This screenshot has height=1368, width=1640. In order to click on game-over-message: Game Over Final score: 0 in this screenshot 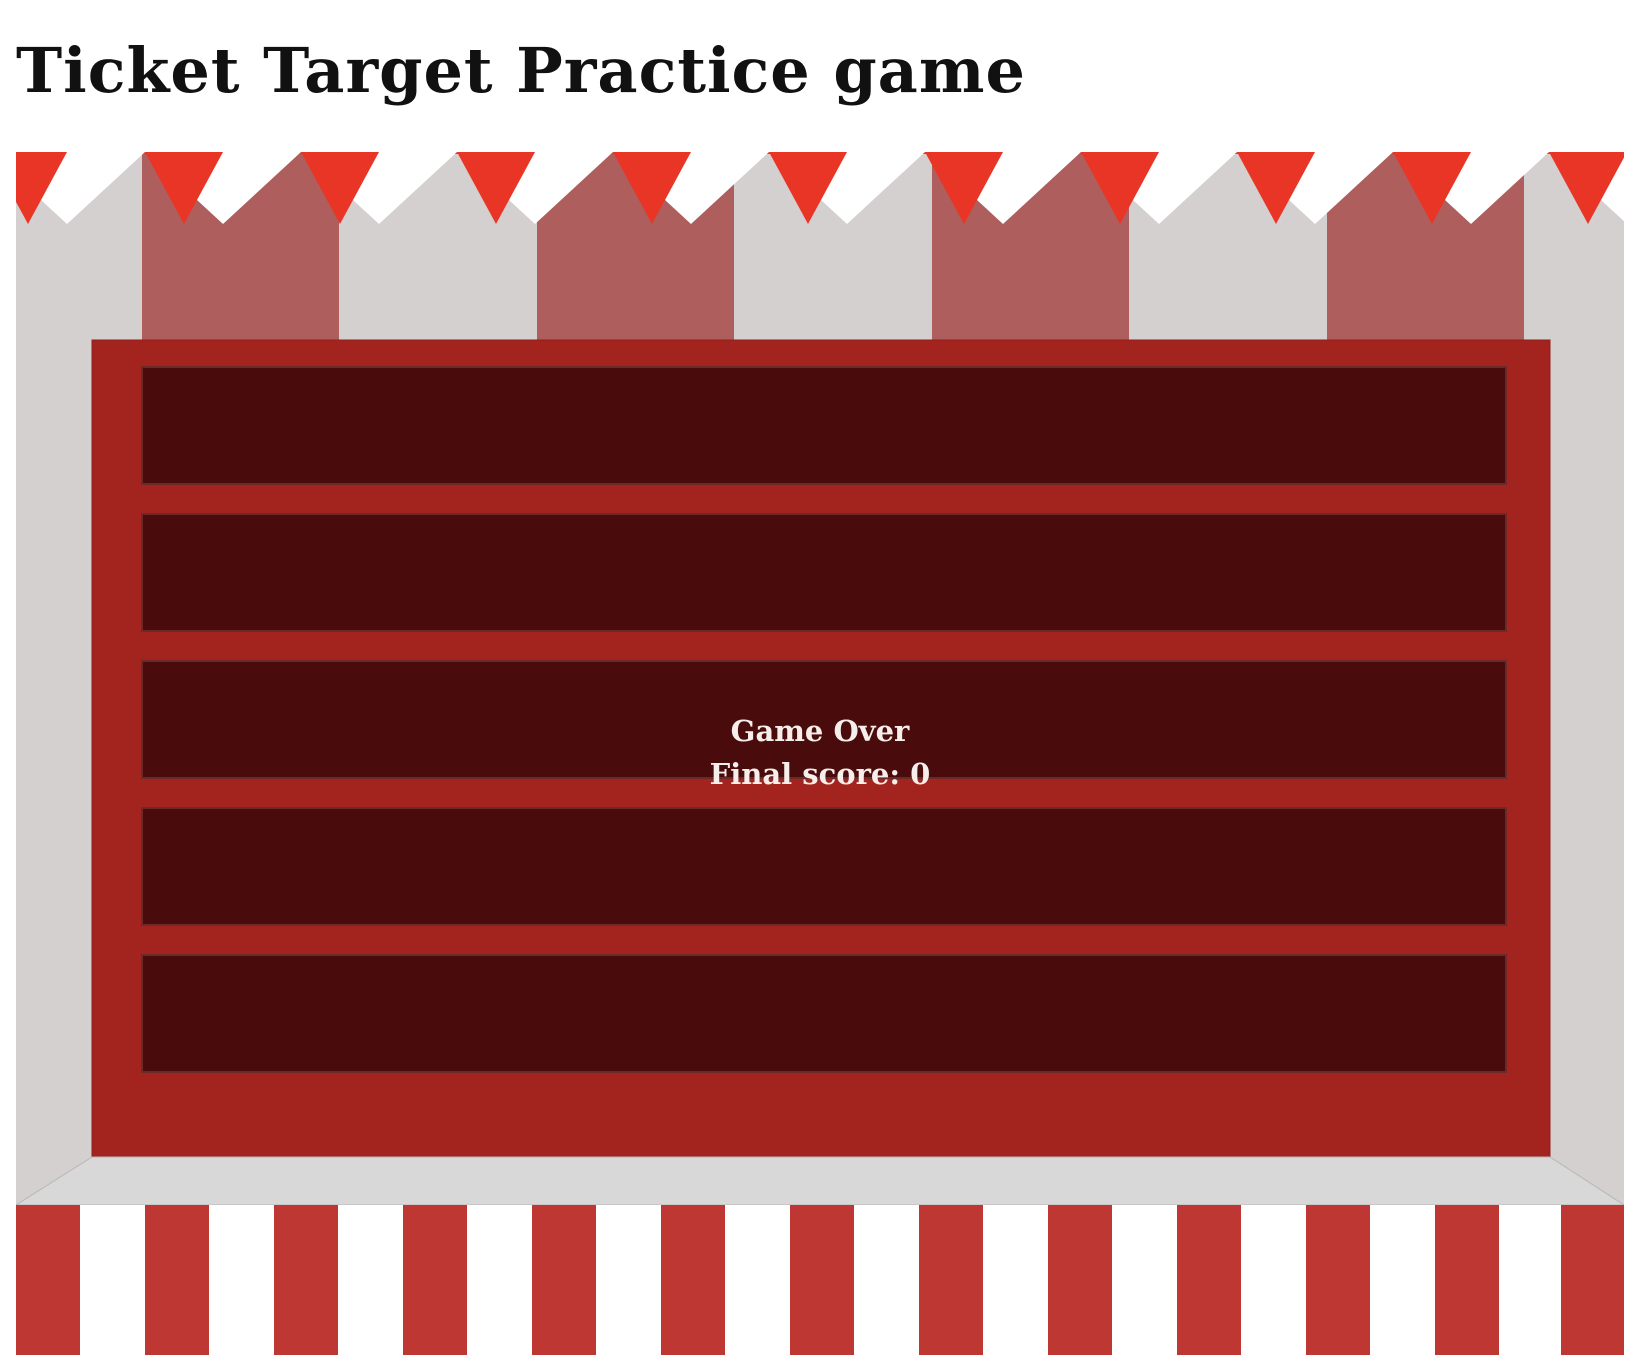, I will do `click(820, 753)`.